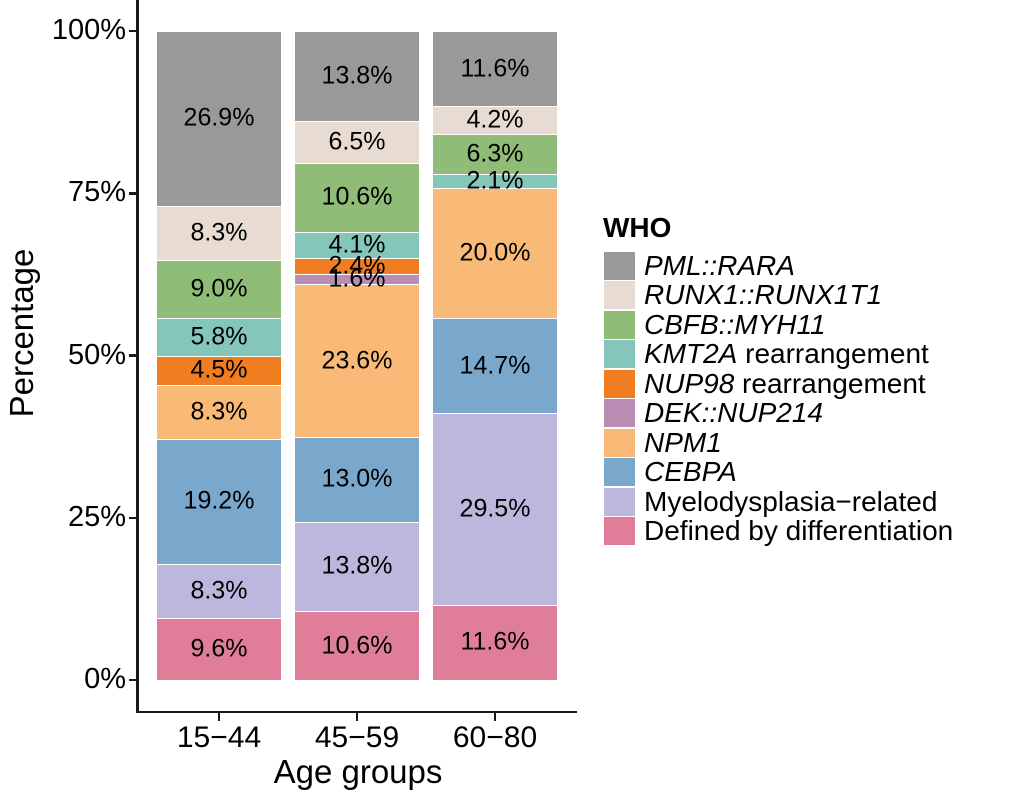  Describe the element at coordinates (495, 180) in the screenshot. I see `bar-segment-label: 2.1%` at that location.